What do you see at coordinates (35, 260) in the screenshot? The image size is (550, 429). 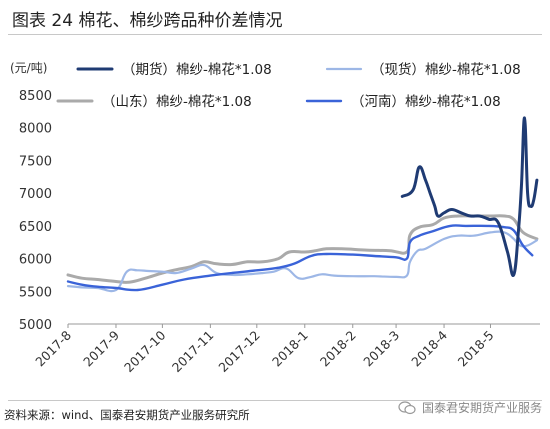 I see `y-tick-label: 6000` at bounding box center [35, 260].